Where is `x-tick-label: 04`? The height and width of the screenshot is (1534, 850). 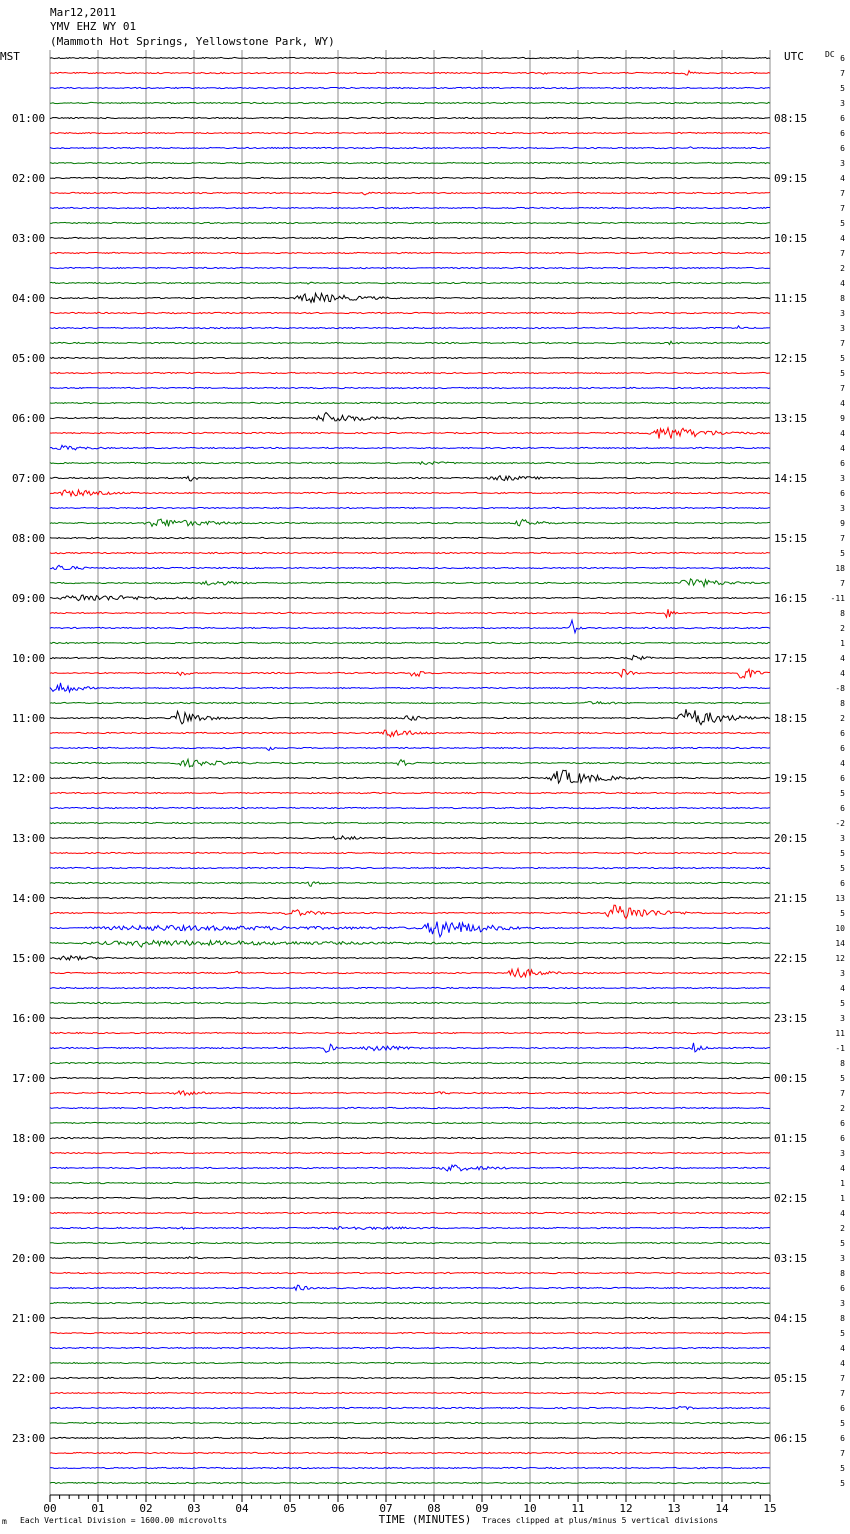 x-tick-label: 04 is located at coordinates (242, 1508).